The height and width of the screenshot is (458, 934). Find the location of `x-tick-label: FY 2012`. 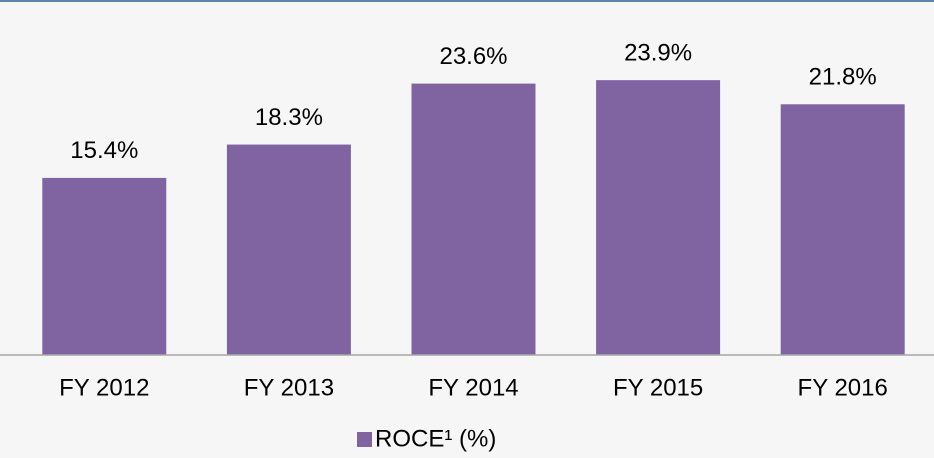

x-tick-label: FY 2012 is located at coordinates (104, 387).